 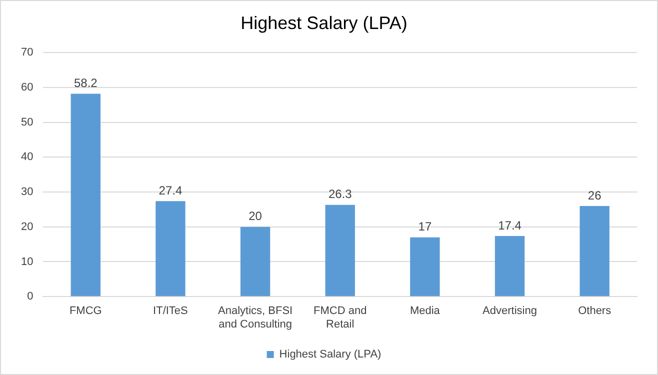 I want to click on y-tick-label: 50, so click(x=27, y=122).